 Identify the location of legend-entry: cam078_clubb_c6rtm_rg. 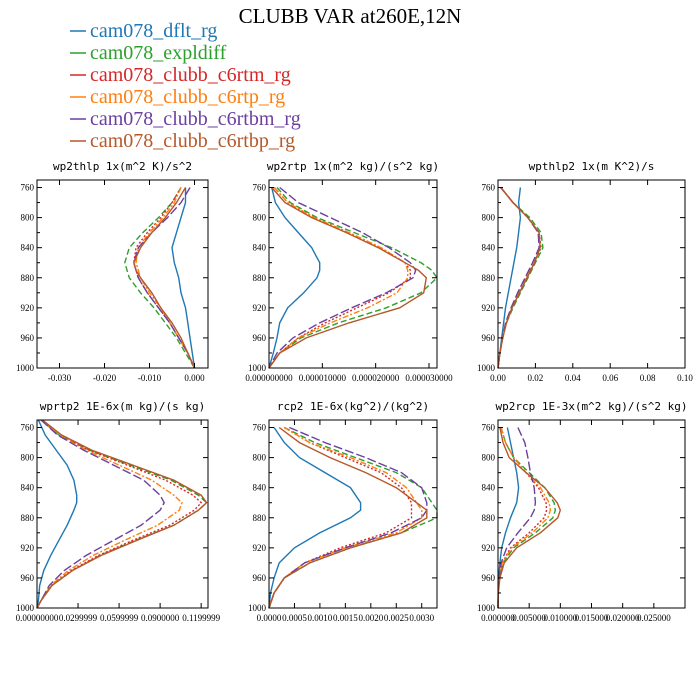
(180, 75).